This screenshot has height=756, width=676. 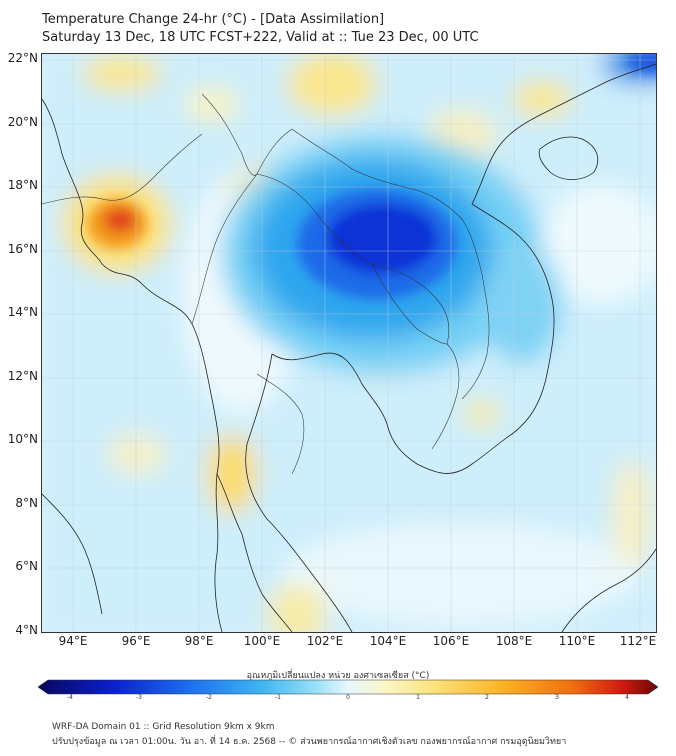 I want to click on colorbar-tick-2: 2, so click(x=487, y=697).